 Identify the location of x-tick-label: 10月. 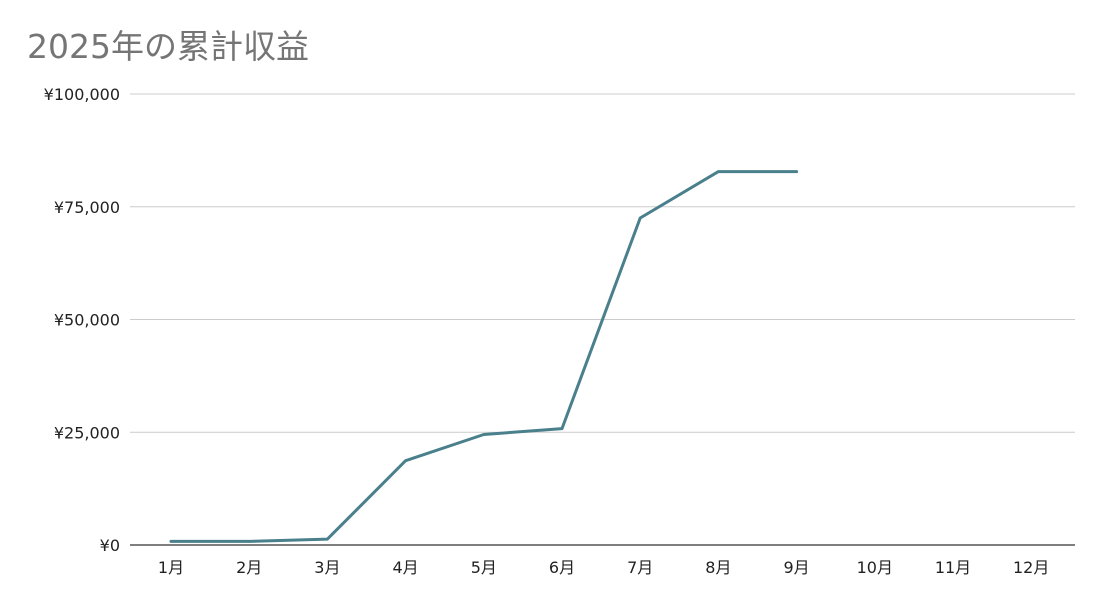
(875, 567).